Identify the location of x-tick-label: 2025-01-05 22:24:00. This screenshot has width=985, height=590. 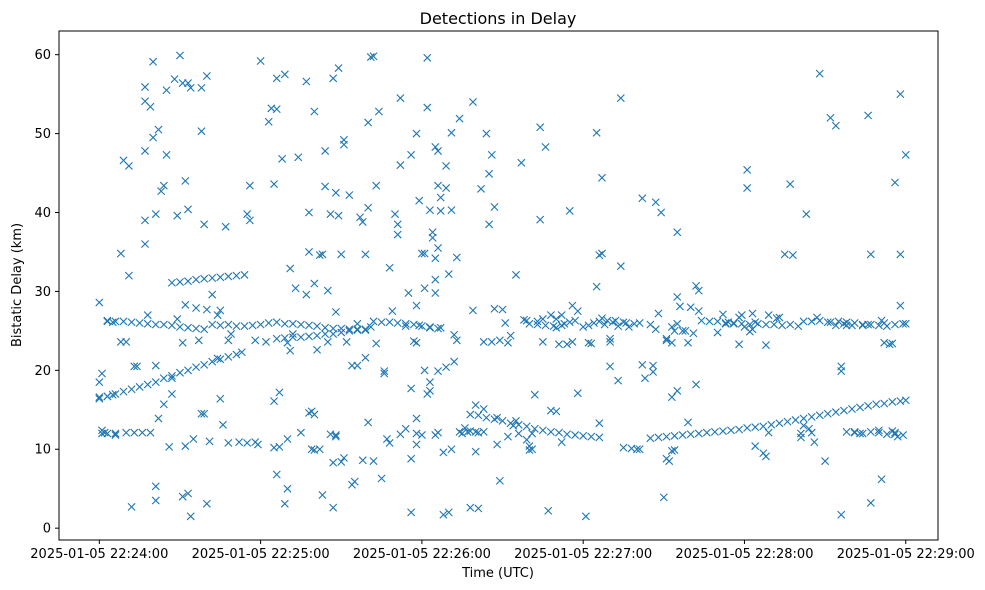
(99, 554).